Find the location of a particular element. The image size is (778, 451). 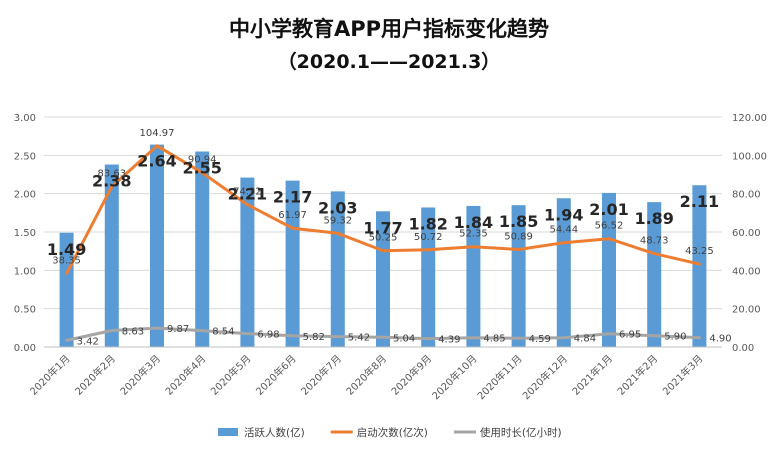

left-tick-label: 2.50 is located at coordinates (25, 156).